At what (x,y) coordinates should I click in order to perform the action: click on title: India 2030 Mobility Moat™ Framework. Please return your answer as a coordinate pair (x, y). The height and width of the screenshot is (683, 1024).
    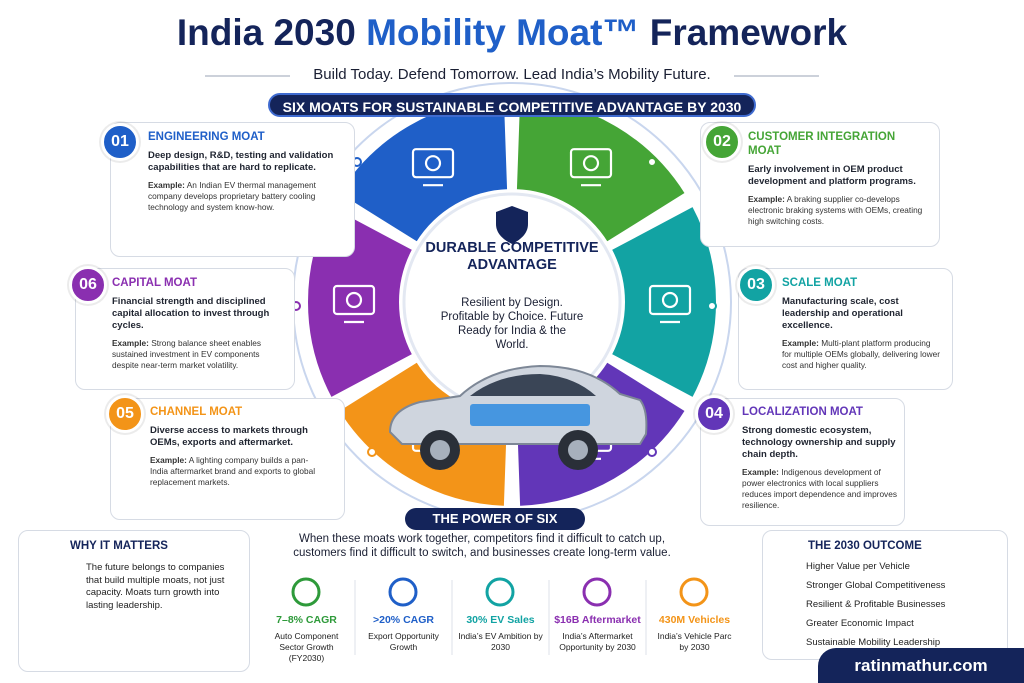
    Looking at the image, I should click on (512, 33).